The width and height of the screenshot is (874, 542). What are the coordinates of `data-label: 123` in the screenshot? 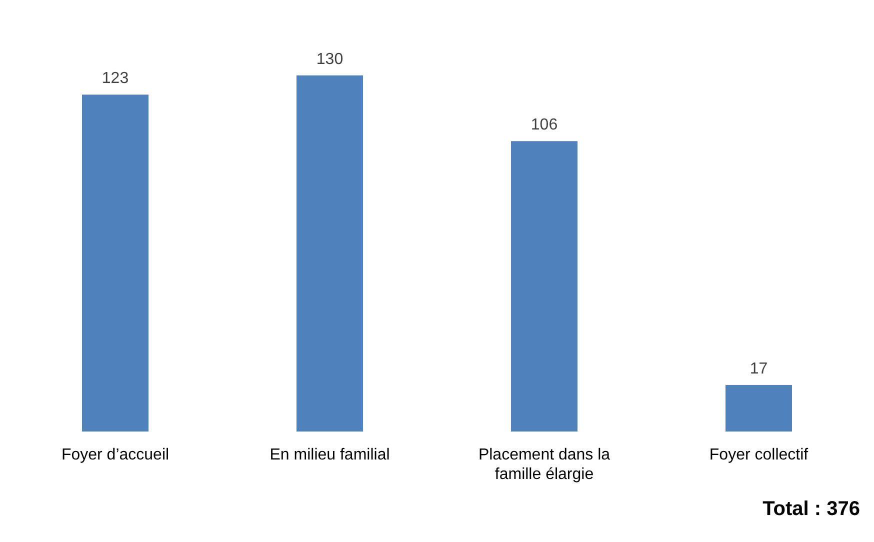 It's located at (115, 78).